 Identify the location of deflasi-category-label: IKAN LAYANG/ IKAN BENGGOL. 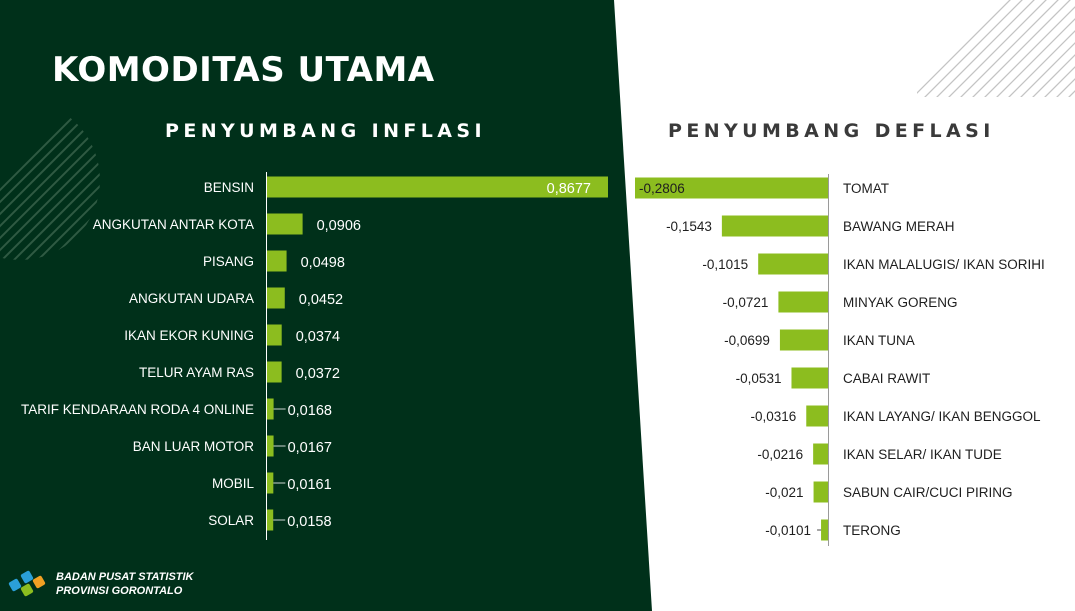
(942, 416).